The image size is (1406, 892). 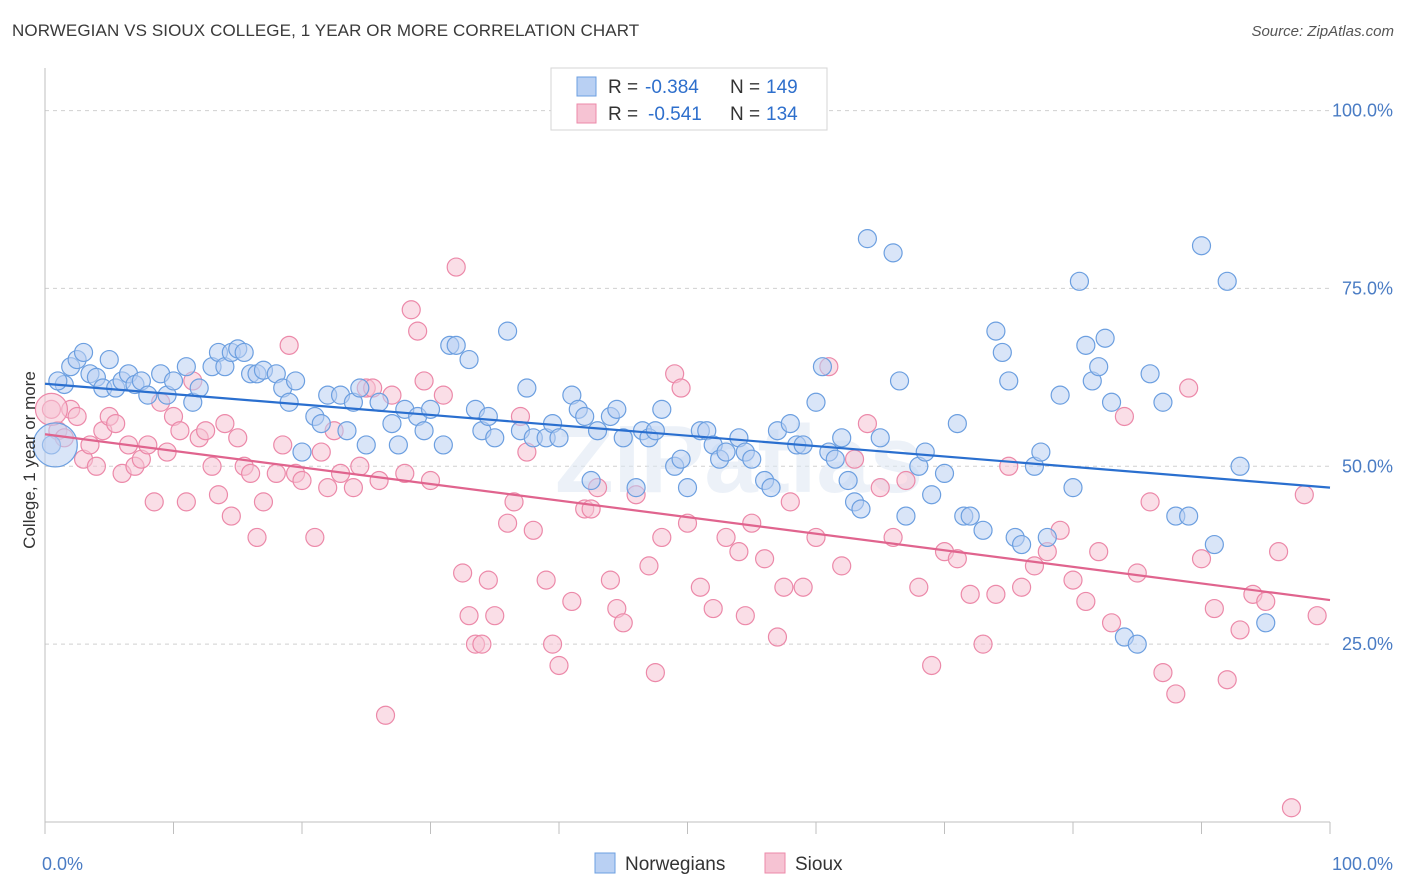 What do you see at coordinates (675, 114) in the screenshot?
I see `legend-r-value-2: -0.541` at bounding box center [675, 114].